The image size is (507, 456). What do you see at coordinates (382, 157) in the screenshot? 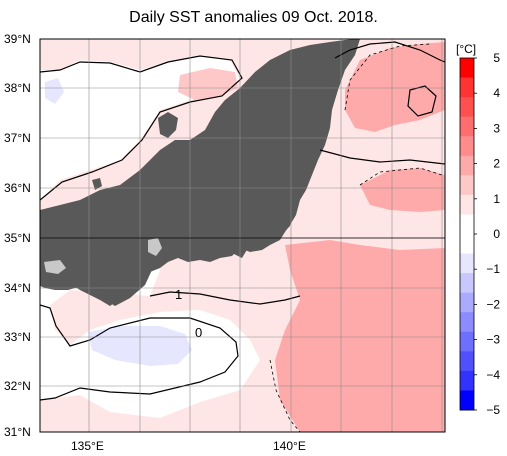
I see `contour-east` at bounding box center [382, 157].